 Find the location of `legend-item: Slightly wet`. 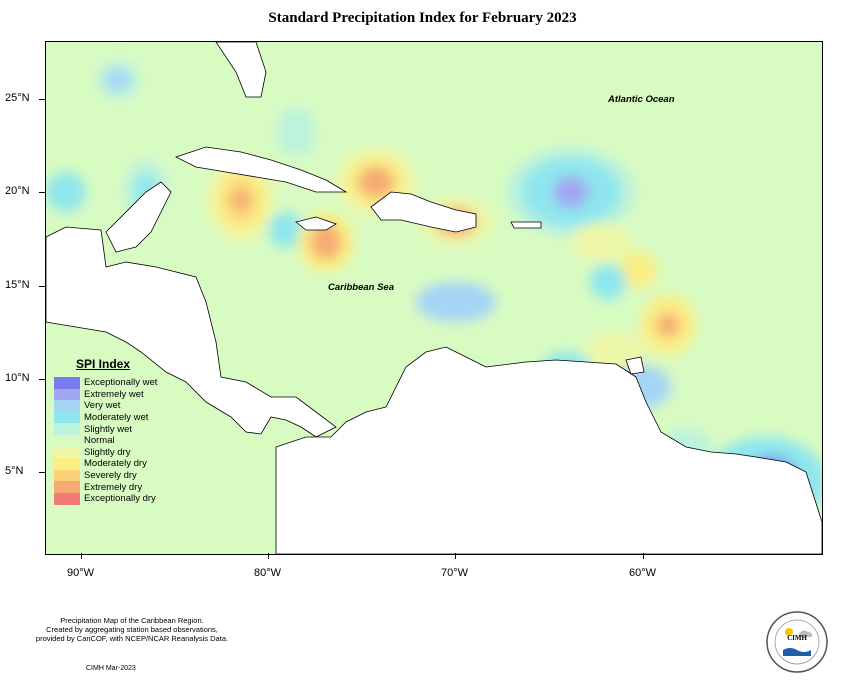

legend-item: Slightly wet is located at coordinates (114, 429).